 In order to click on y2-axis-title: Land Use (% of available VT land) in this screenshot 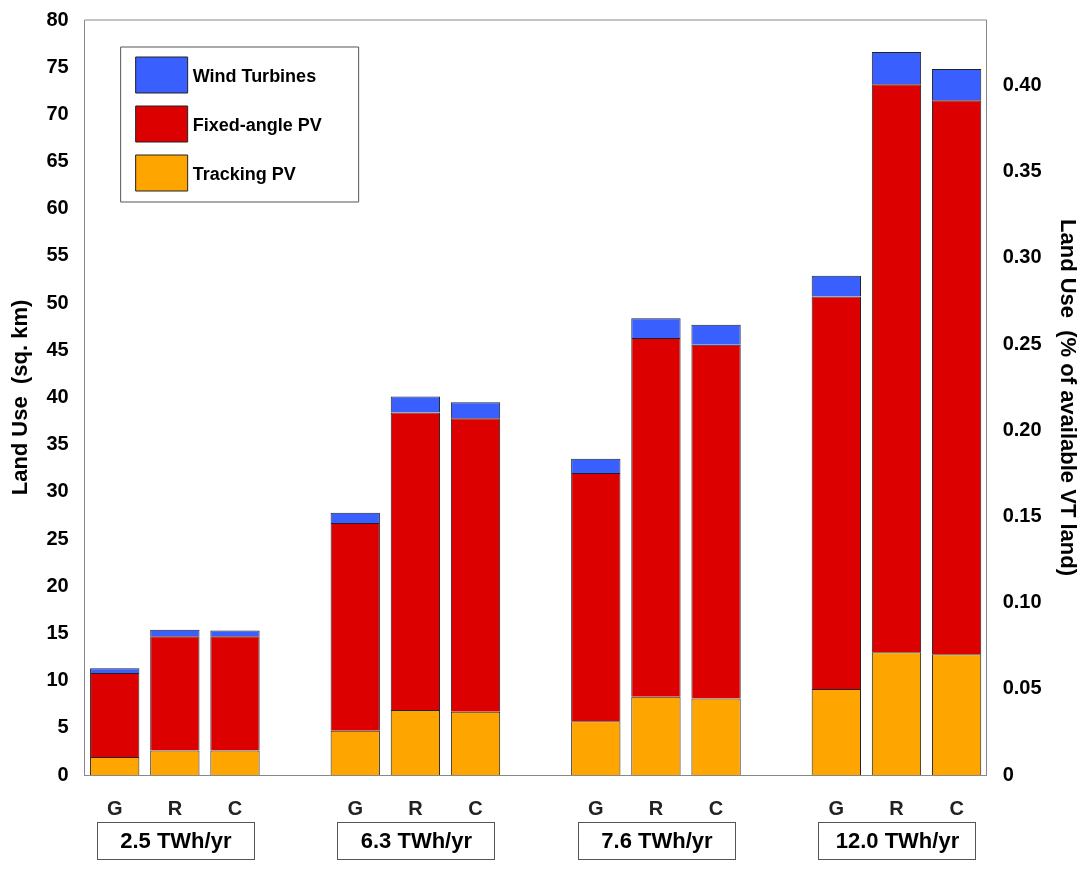, I will do `click(1068, 397)`.